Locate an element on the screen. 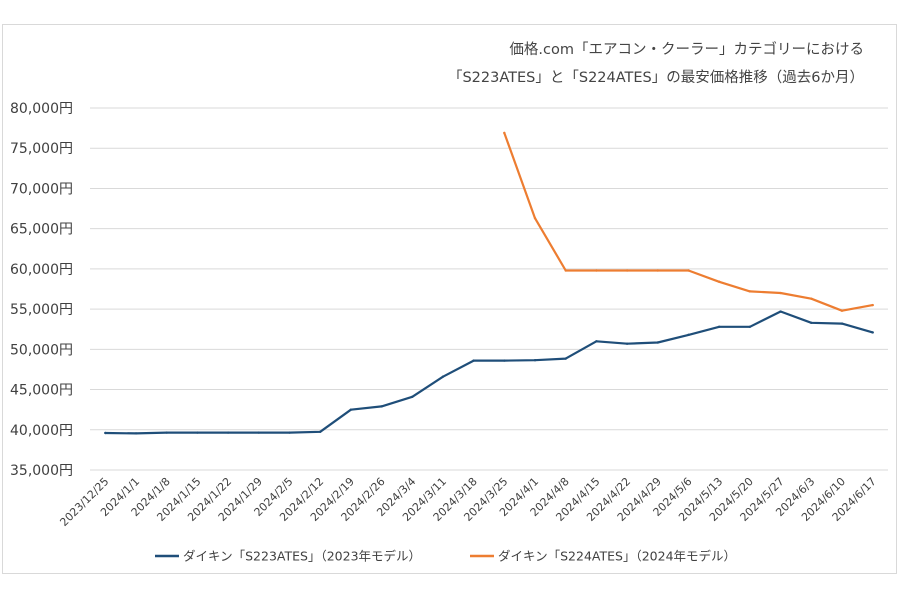 The image size is (900, 600). y-tick-label: 45,000円 is located at coordinates (41, 391).